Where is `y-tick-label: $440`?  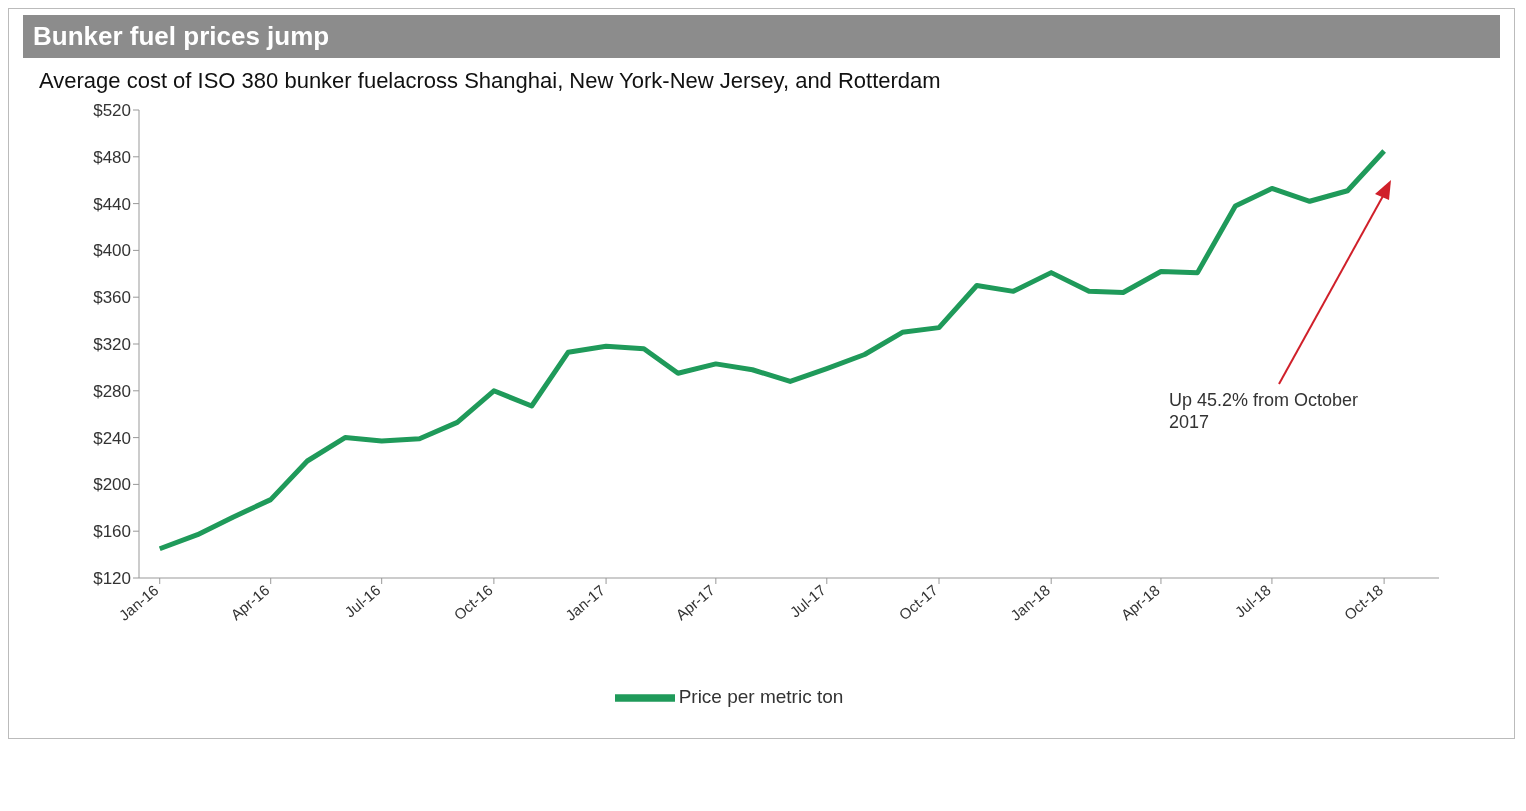
y-tick-label: $440 is located at coordinates (112, 204).